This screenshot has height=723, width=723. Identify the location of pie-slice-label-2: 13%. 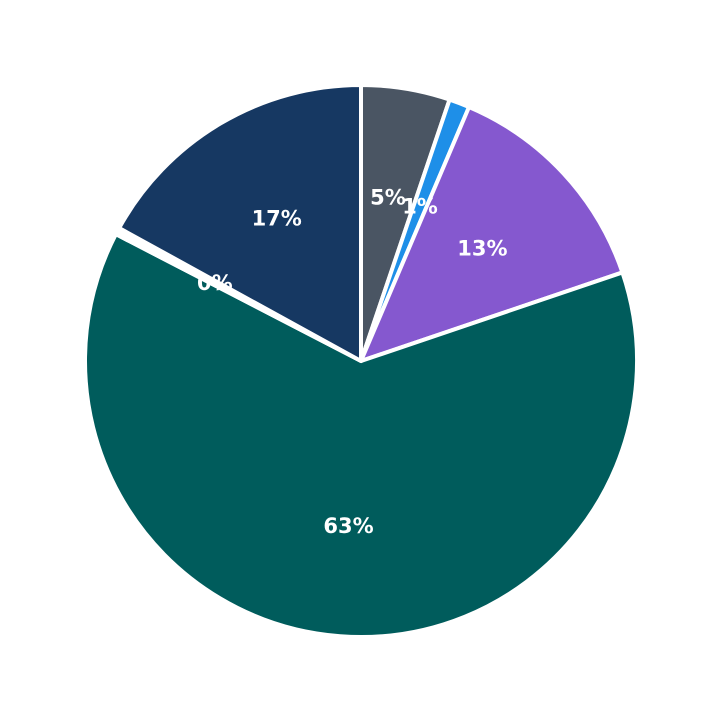
(482, 248).